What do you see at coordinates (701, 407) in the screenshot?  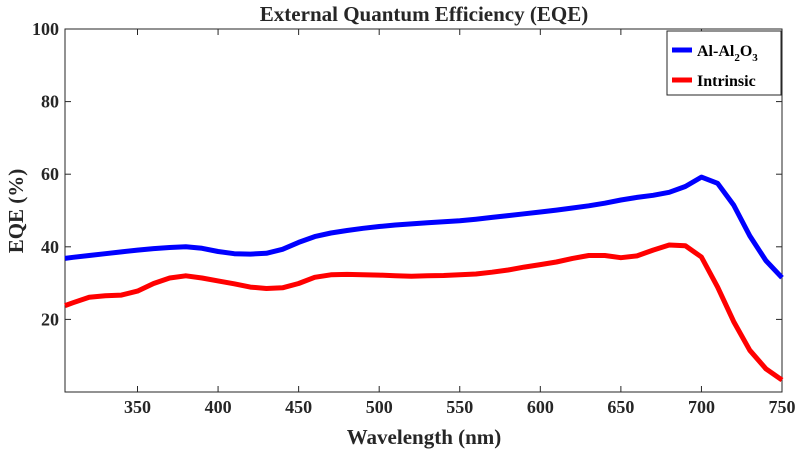 I see `x-tick-label: 700` at bounding box center [701, 407].